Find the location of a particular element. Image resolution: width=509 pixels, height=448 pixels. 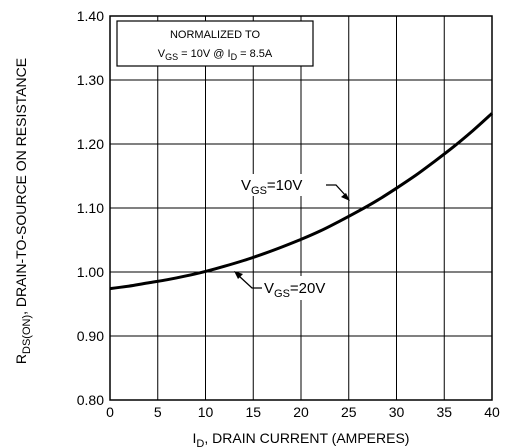

annotation-vgs-10v: VGS=10V is located at coordinates (295, 187).